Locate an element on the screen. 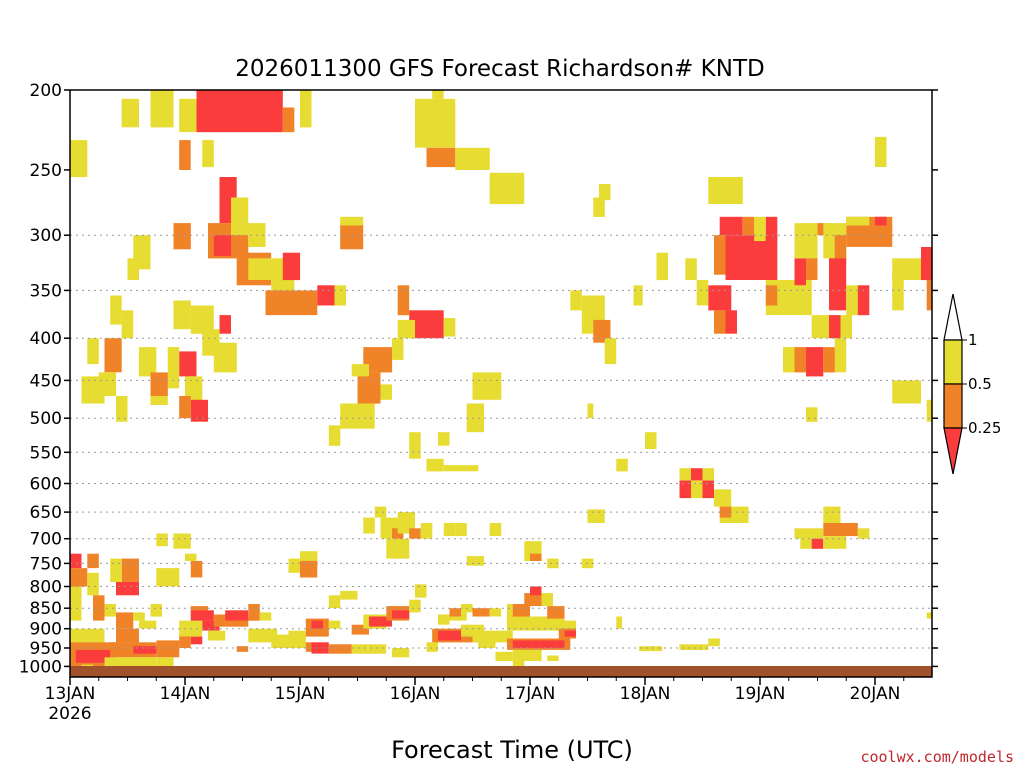 The image size is (1024, 768). legend: 1 0.5 0.25 is located at coordinates (972, 384).